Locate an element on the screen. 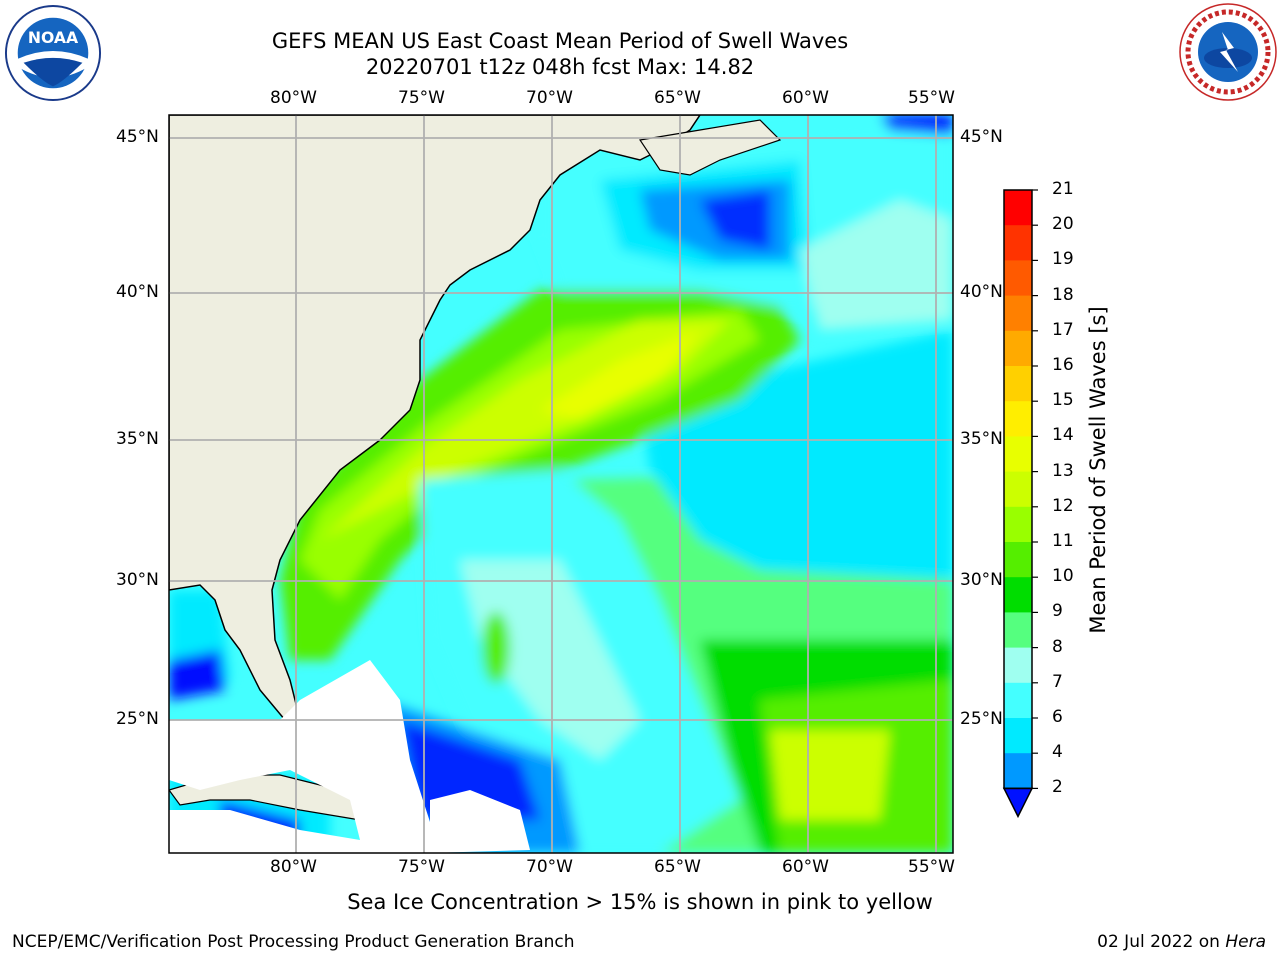 The image size is (1280, 960). land-nova-scotia is located at coordinates (710, 147).